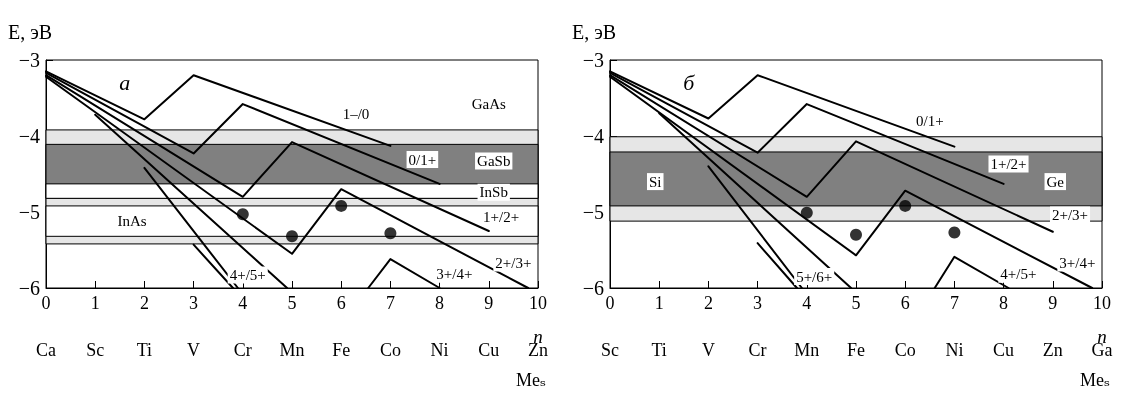  Describe the element at coordinates (132, 221) in the screenshot. I see `annotation: InAs` at that location.